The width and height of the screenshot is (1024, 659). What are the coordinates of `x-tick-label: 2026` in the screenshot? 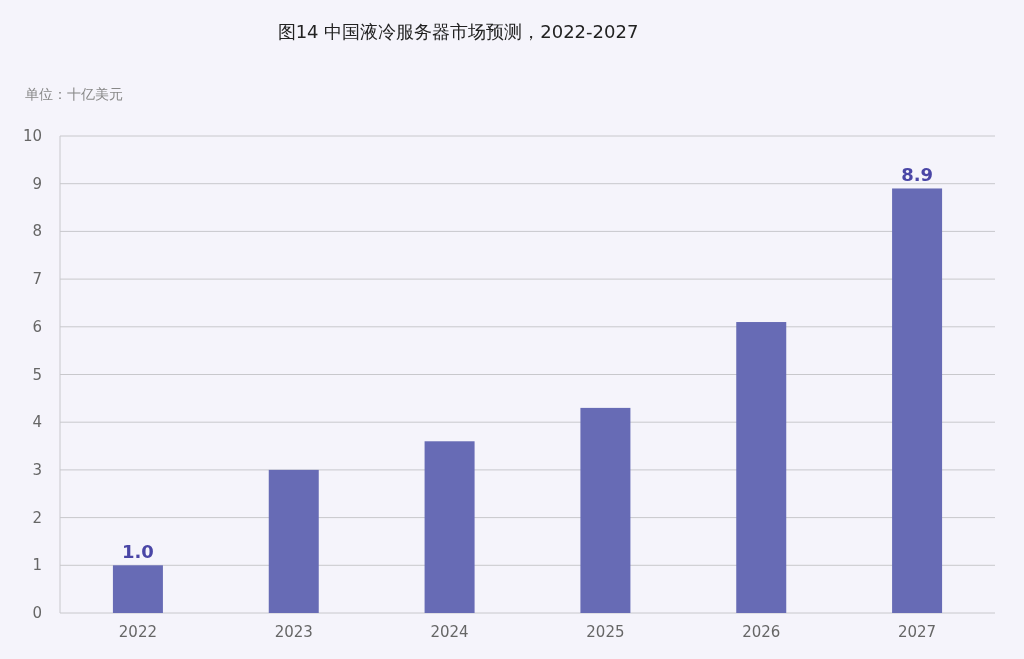 It's located at (761, 632).